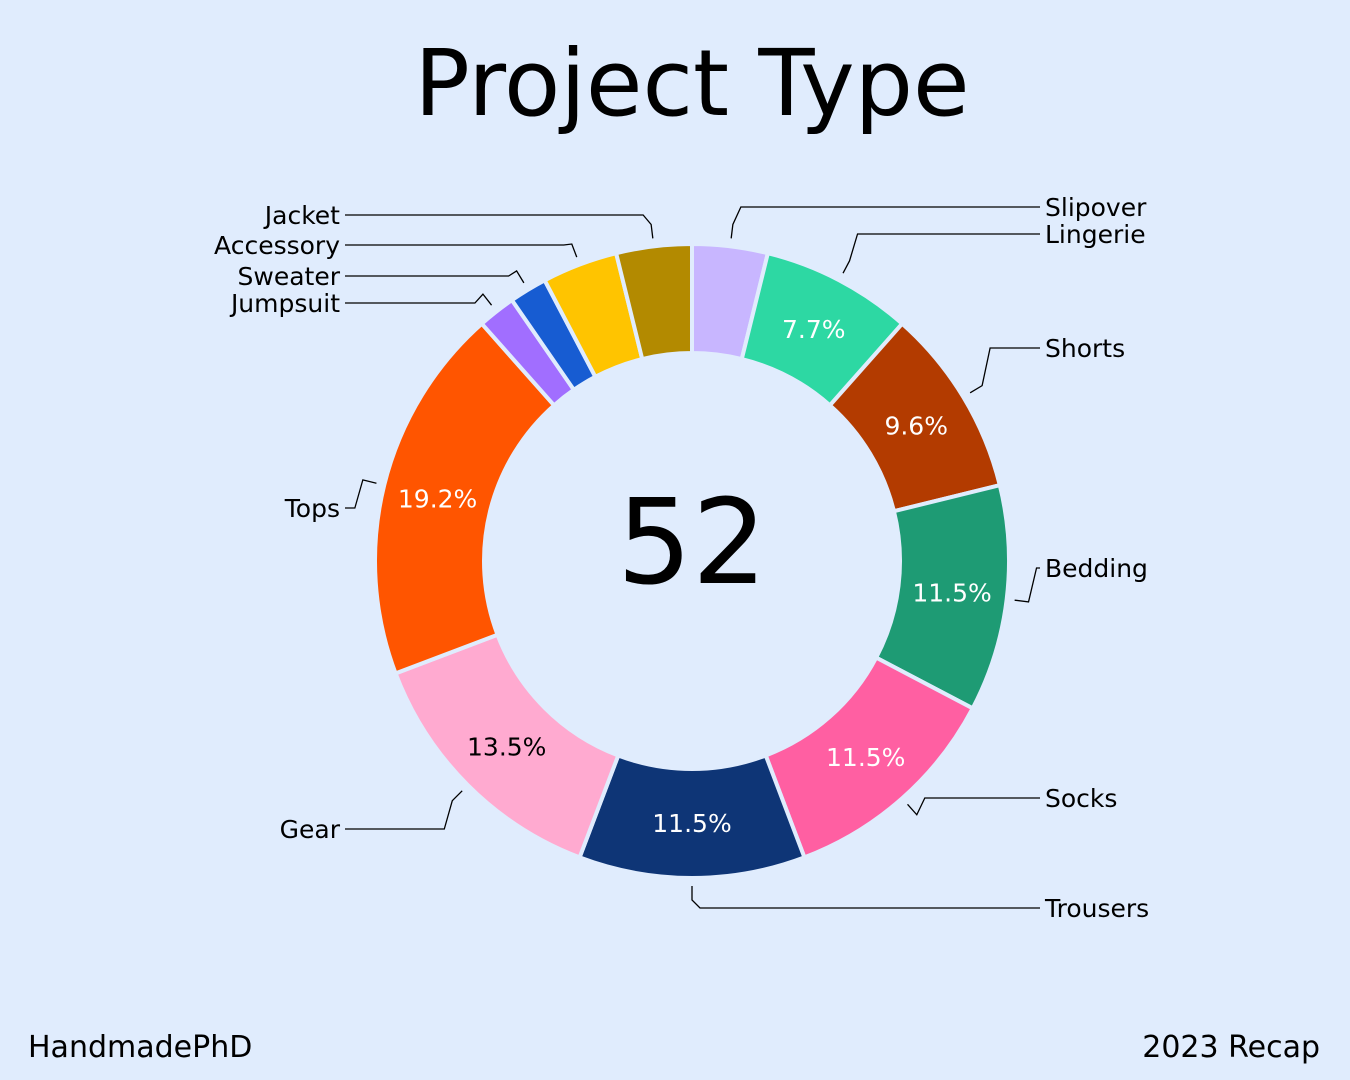  Describe the element at coordinates (361, 494) in the screenshot. I see `leader-line-tops` at that location.